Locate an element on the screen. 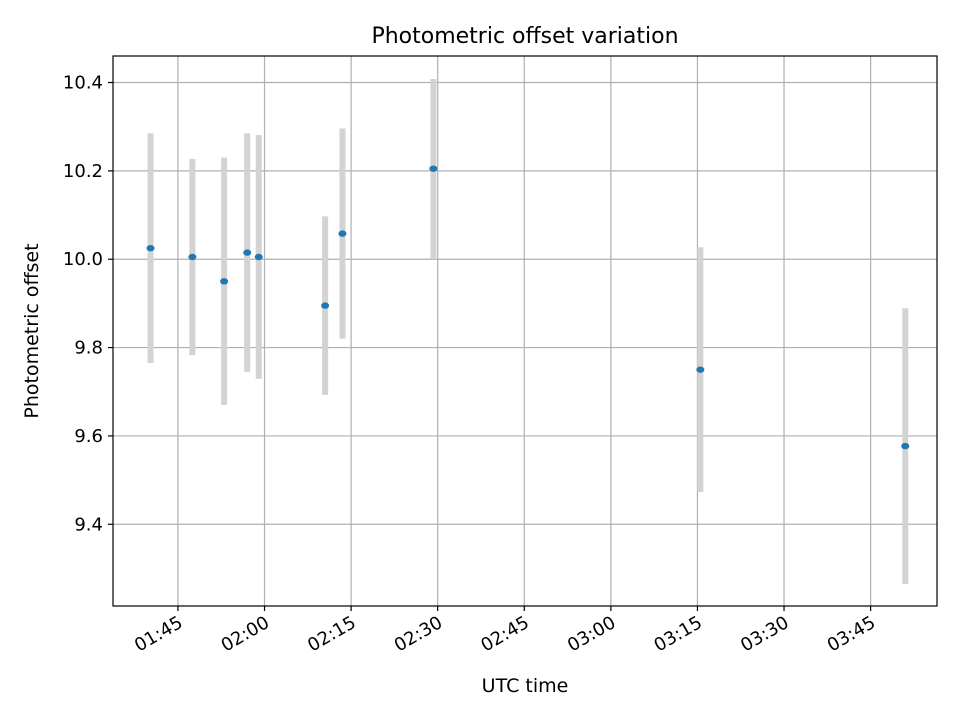  y-tick-label: 9.4 is located at coordinates (88, 524).